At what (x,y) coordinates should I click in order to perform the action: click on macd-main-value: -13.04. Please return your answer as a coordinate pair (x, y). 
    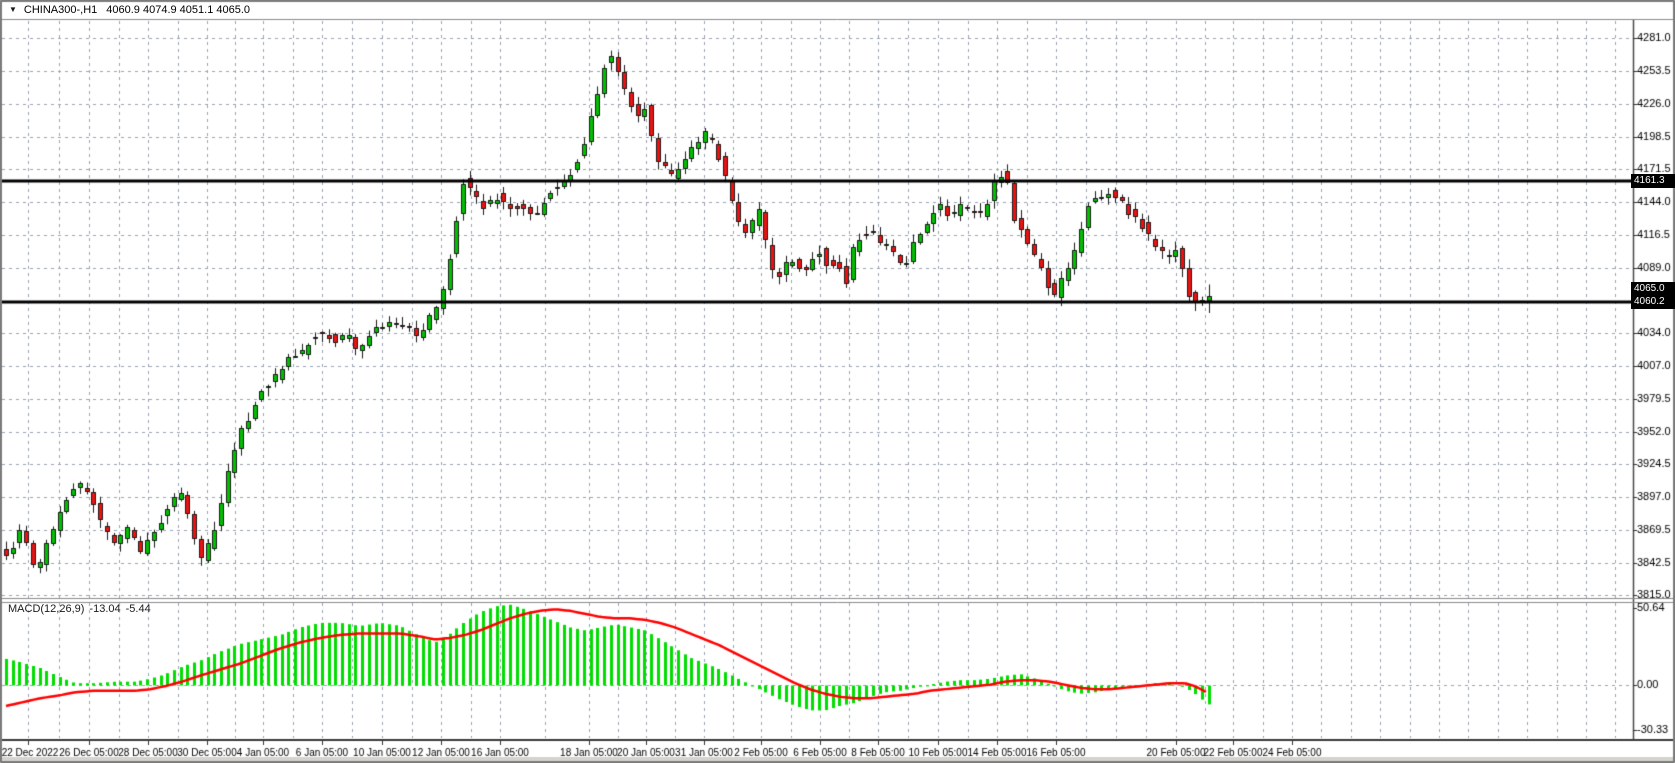
    Looking at the image, I should click on (105, 609).